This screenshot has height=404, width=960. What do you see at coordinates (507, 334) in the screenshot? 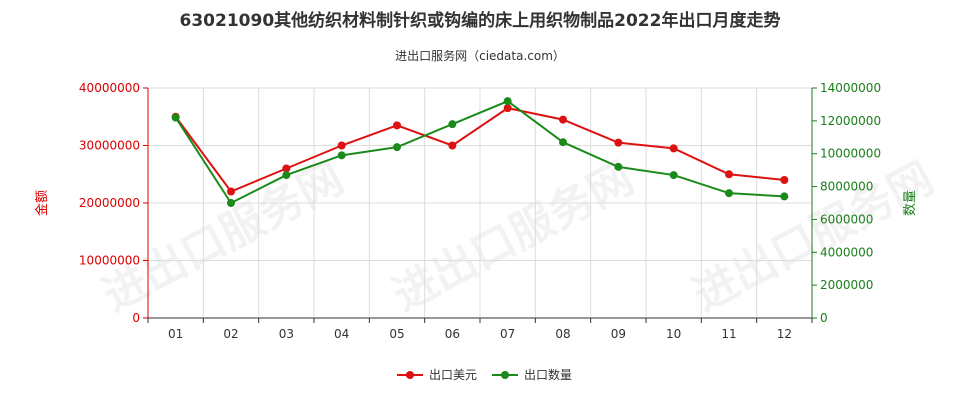
I see `x-tick-label: 07` at bounding box center [507, 334].